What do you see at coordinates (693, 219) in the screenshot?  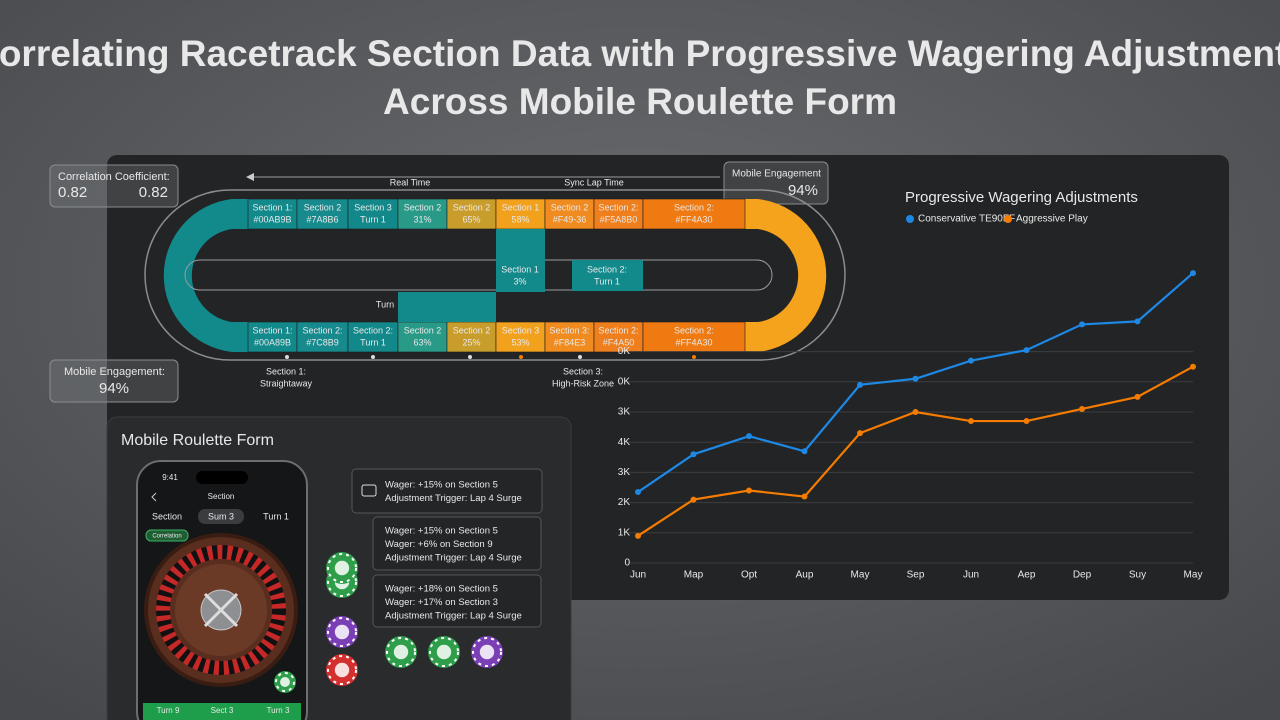 I see `track-cell-sub: #FF4A30` at bounding box center [693, 219].